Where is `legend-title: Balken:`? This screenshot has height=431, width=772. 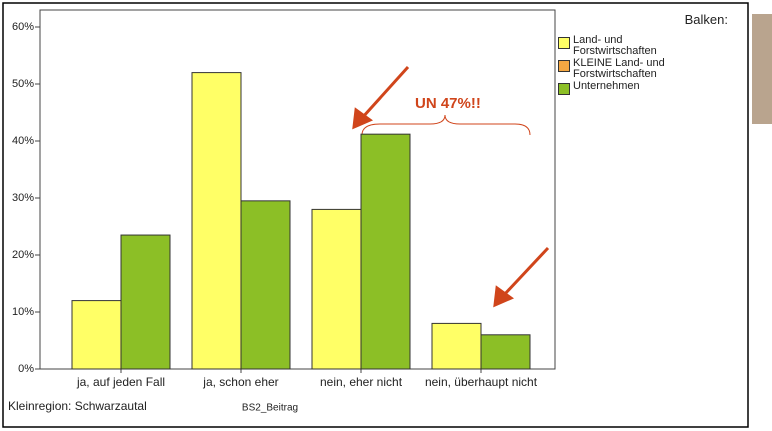
legend-title: Balken: is located at coordinates (706, 19).